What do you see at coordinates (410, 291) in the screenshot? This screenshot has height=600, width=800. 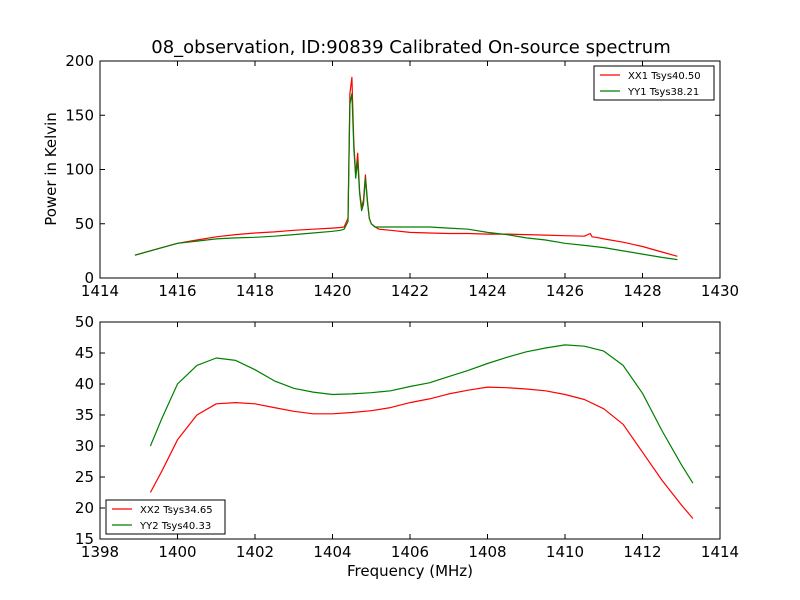 I see `x-tick-label: 1422` at bounding box center [410, 291].